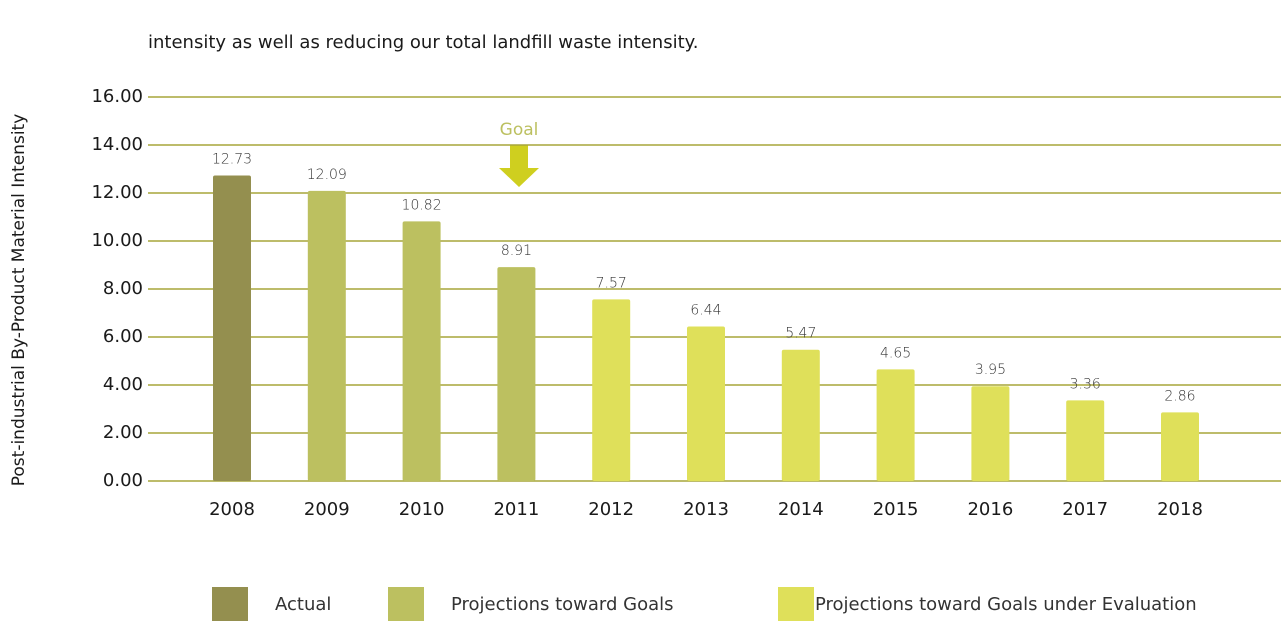 The height and width of the screenshot is (623, 1281). Describe the element at coordinates (990, 509) in the screenshot. I see `x-tick-label: 2016` at that location.